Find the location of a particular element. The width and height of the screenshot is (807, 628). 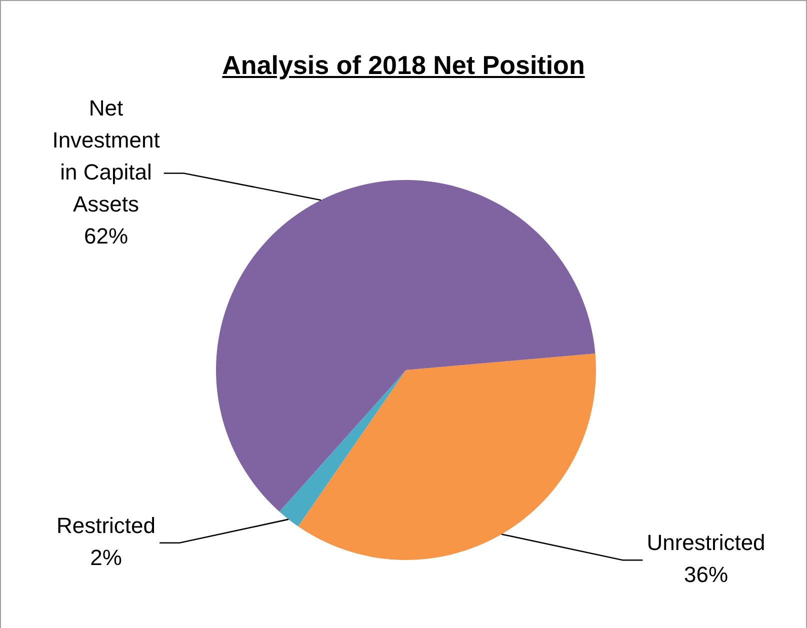

slice-label: Net Investment in Capital Assets is located at coordinates (106, 155).